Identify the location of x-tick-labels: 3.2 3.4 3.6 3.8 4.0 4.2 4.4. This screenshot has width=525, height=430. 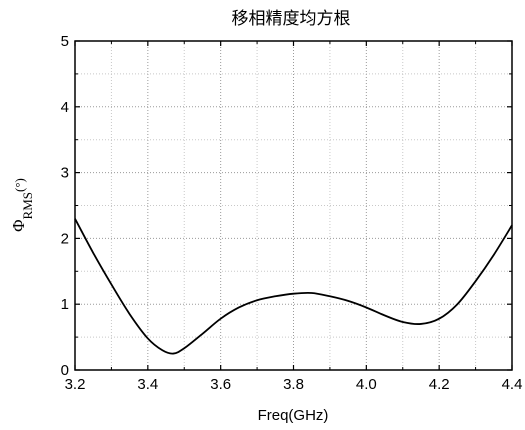
(294, 384).